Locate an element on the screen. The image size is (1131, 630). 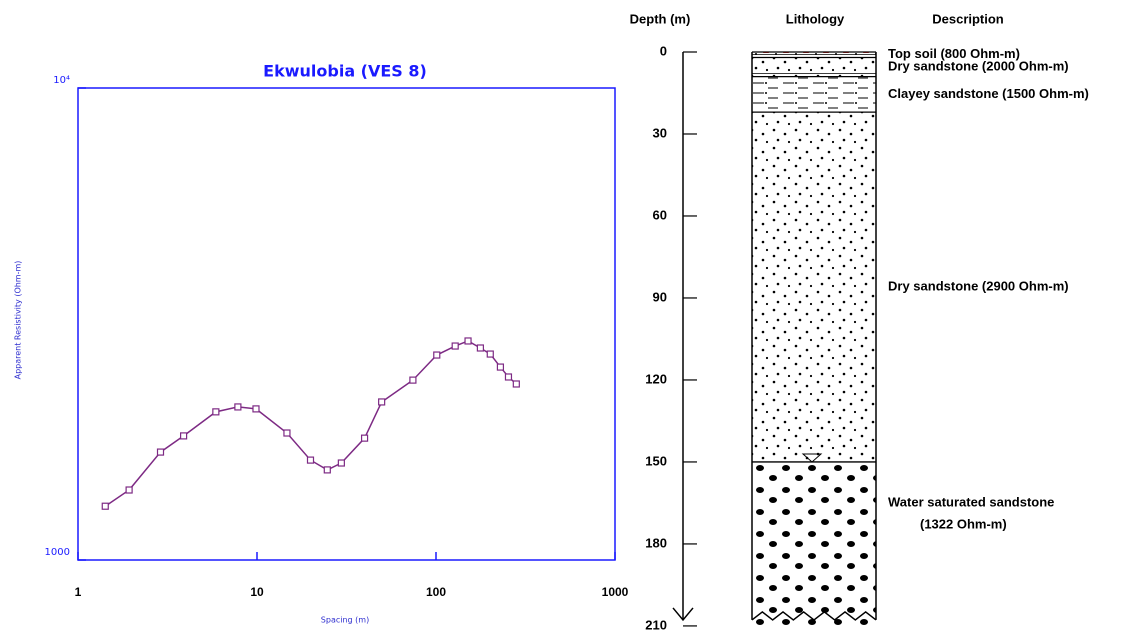
layer-description: Water saturated sandstone is located at coordinates (971, 501).